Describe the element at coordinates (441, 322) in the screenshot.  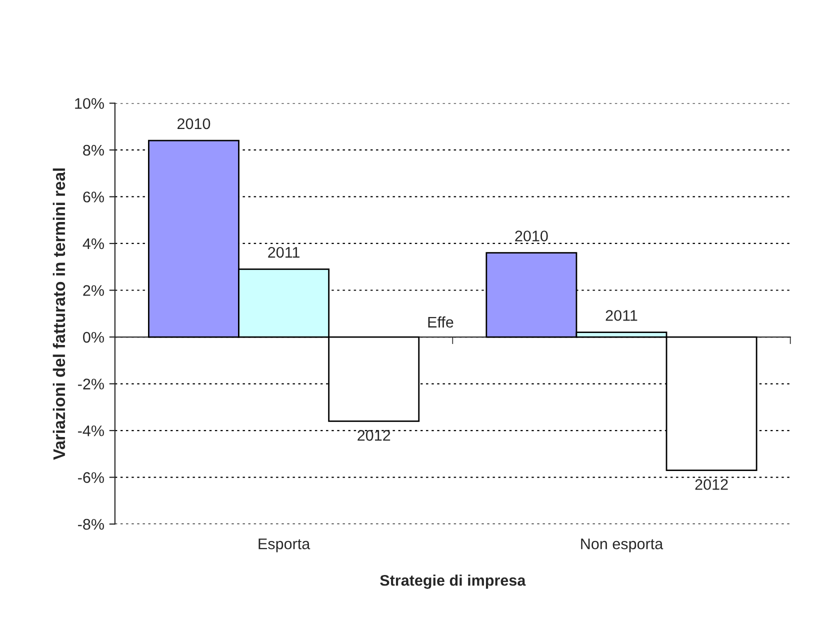
I see `annotation: Effe` at that location.